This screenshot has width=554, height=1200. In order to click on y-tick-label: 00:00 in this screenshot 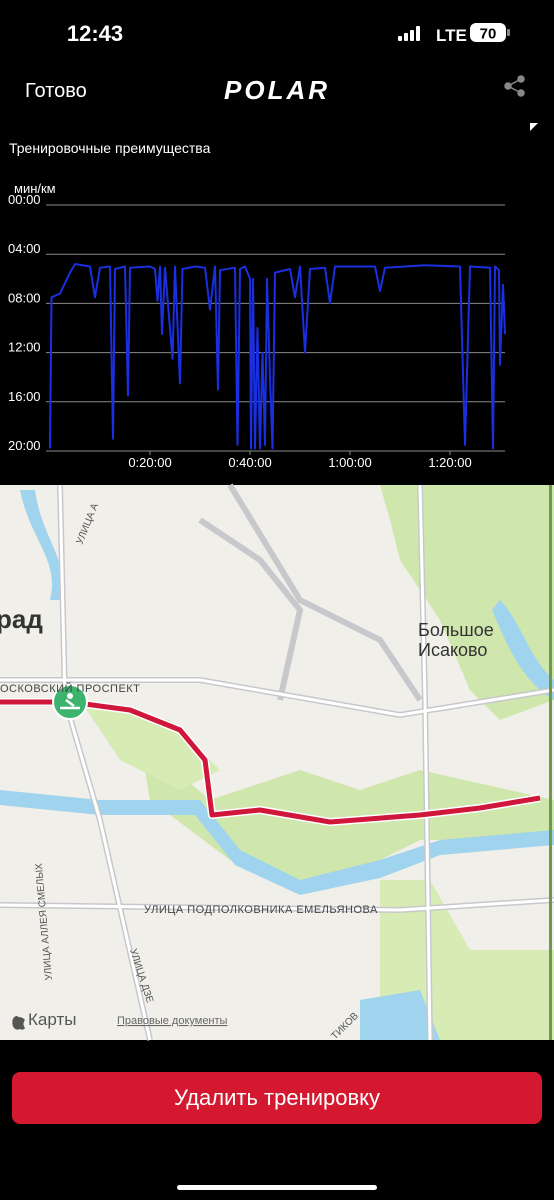, I will do `click(24, 199)`.